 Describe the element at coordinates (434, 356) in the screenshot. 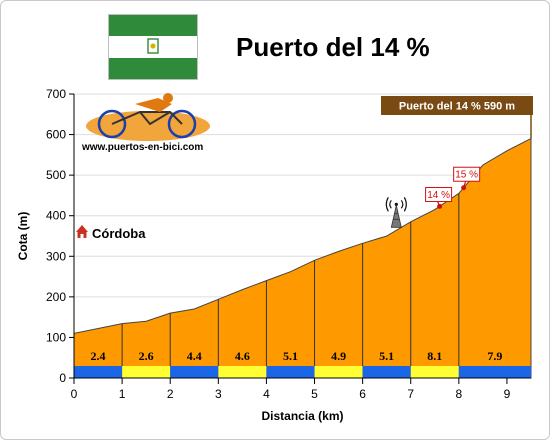

I see `gradient-label: 8.1` at that location.